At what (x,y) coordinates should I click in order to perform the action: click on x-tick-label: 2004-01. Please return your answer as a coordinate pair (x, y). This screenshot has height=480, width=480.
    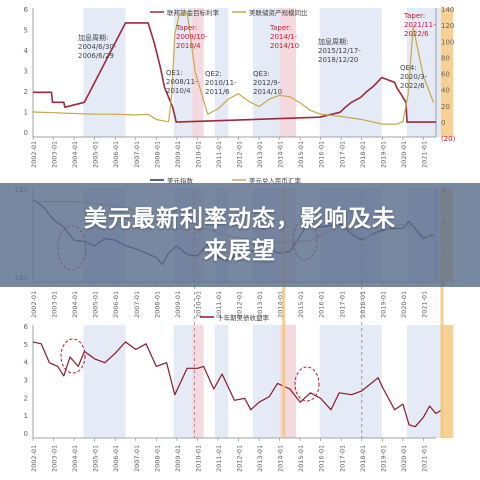
    Looking at the image, I should click on (75, 304).